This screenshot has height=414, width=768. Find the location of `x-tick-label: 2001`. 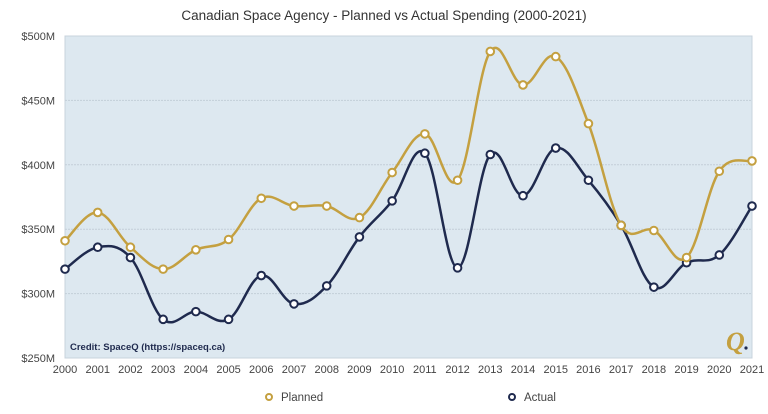

x-tick-label: 2001 is located at coordinates (97, 370).